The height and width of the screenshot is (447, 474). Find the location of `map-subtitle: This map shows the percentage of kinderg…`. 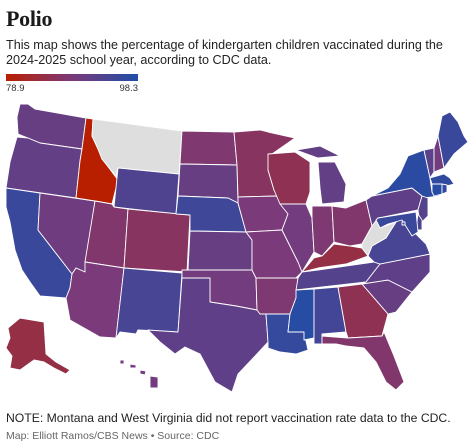

map-subtitle: This map shows the percentage of kinderg… is located at coordinates (224, 52).